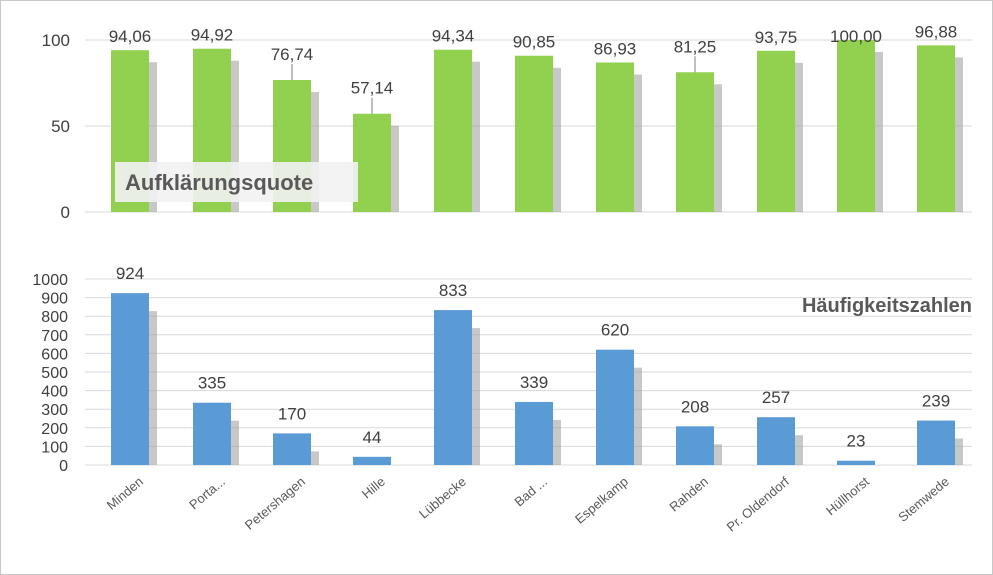  What do you see at coordinates (54, 373) in the screenshot?
I see `bottom-y-tick-label: 500` at bounding box center [54, 373].